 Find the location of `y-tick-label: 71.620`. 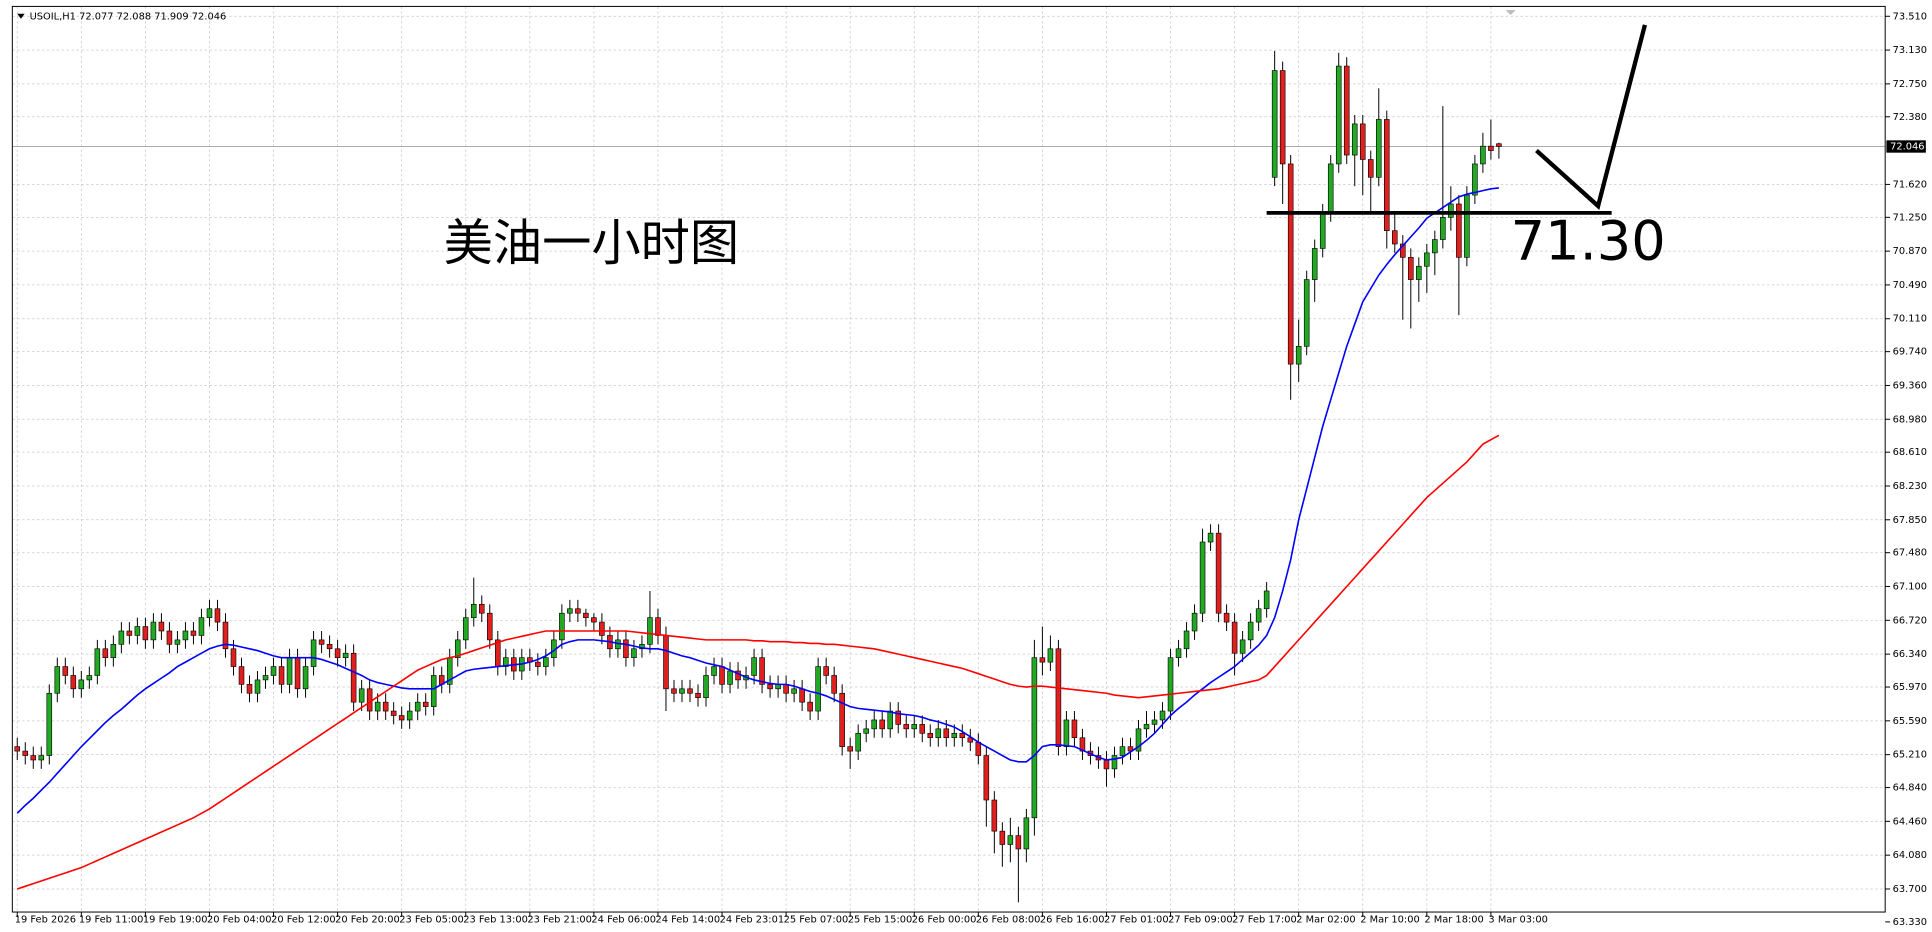

y-tick-label: 71.620 is located at coordinates (1910, 184).